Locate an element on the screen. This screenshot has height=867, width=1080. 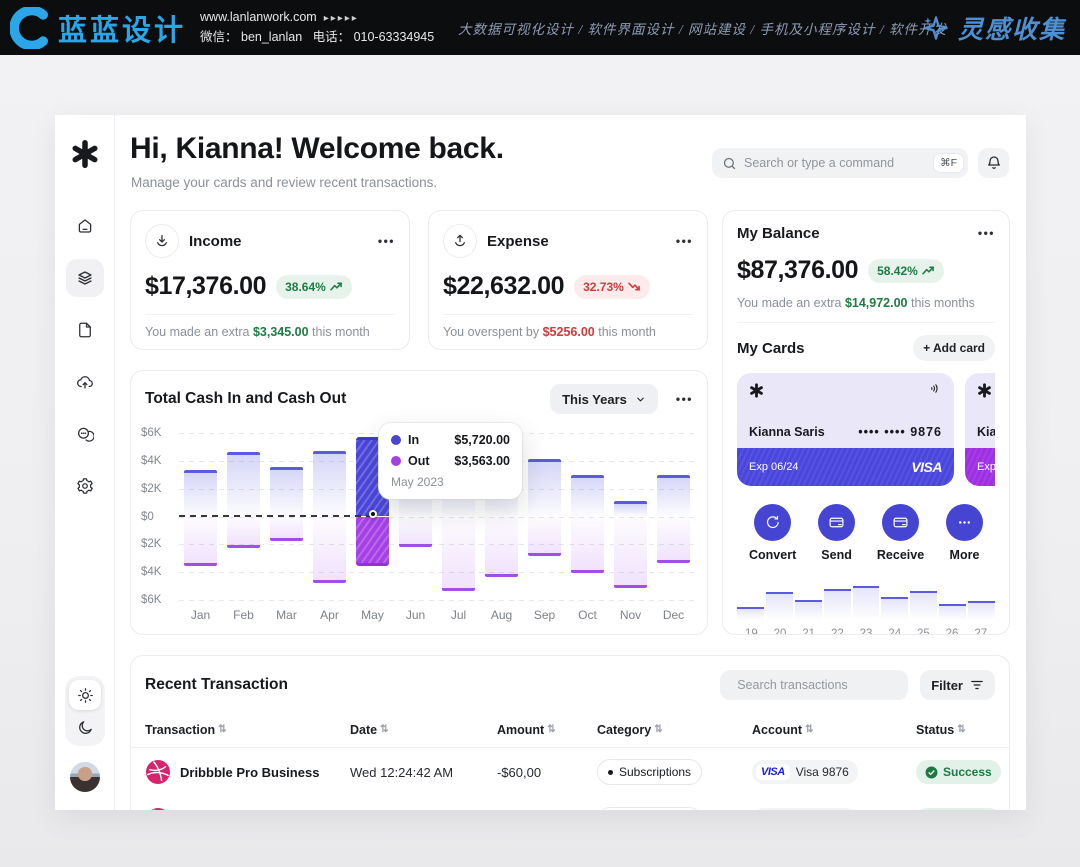
x-tick-label: Jul is located at coordinates (458, 615).